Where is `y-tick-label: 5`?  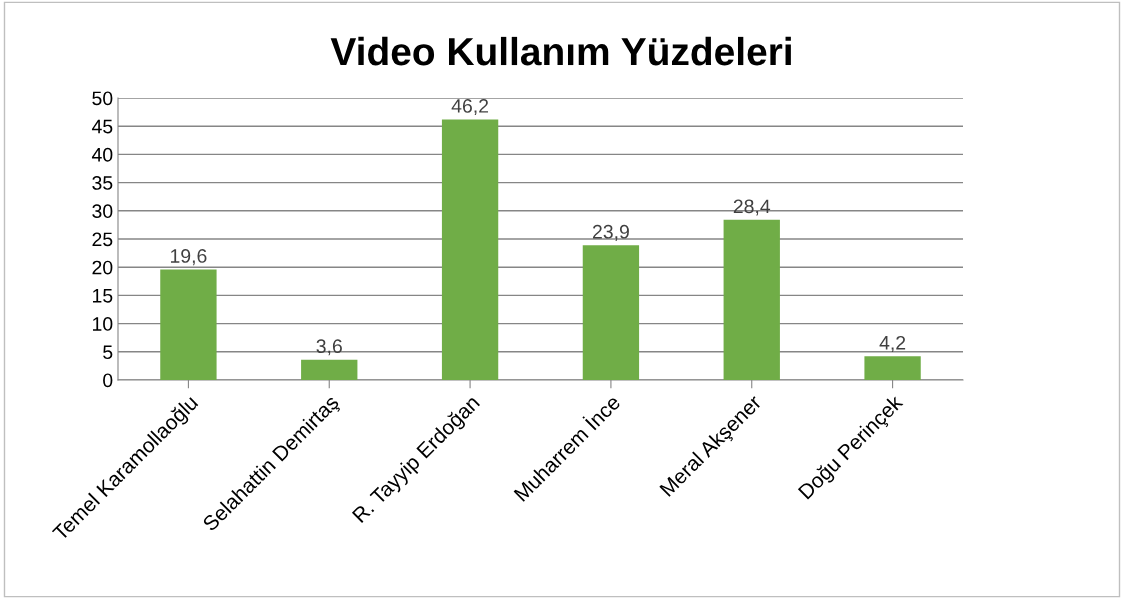 y-tick-label: 5 is located at coordinates (108, 352).